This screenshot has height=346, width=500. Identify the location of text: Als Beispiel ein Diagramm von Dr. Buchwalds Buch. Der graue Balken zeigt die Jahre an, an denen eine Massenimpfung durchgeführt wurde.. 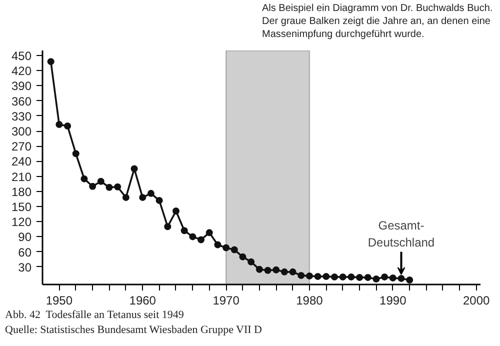
(378, 21).